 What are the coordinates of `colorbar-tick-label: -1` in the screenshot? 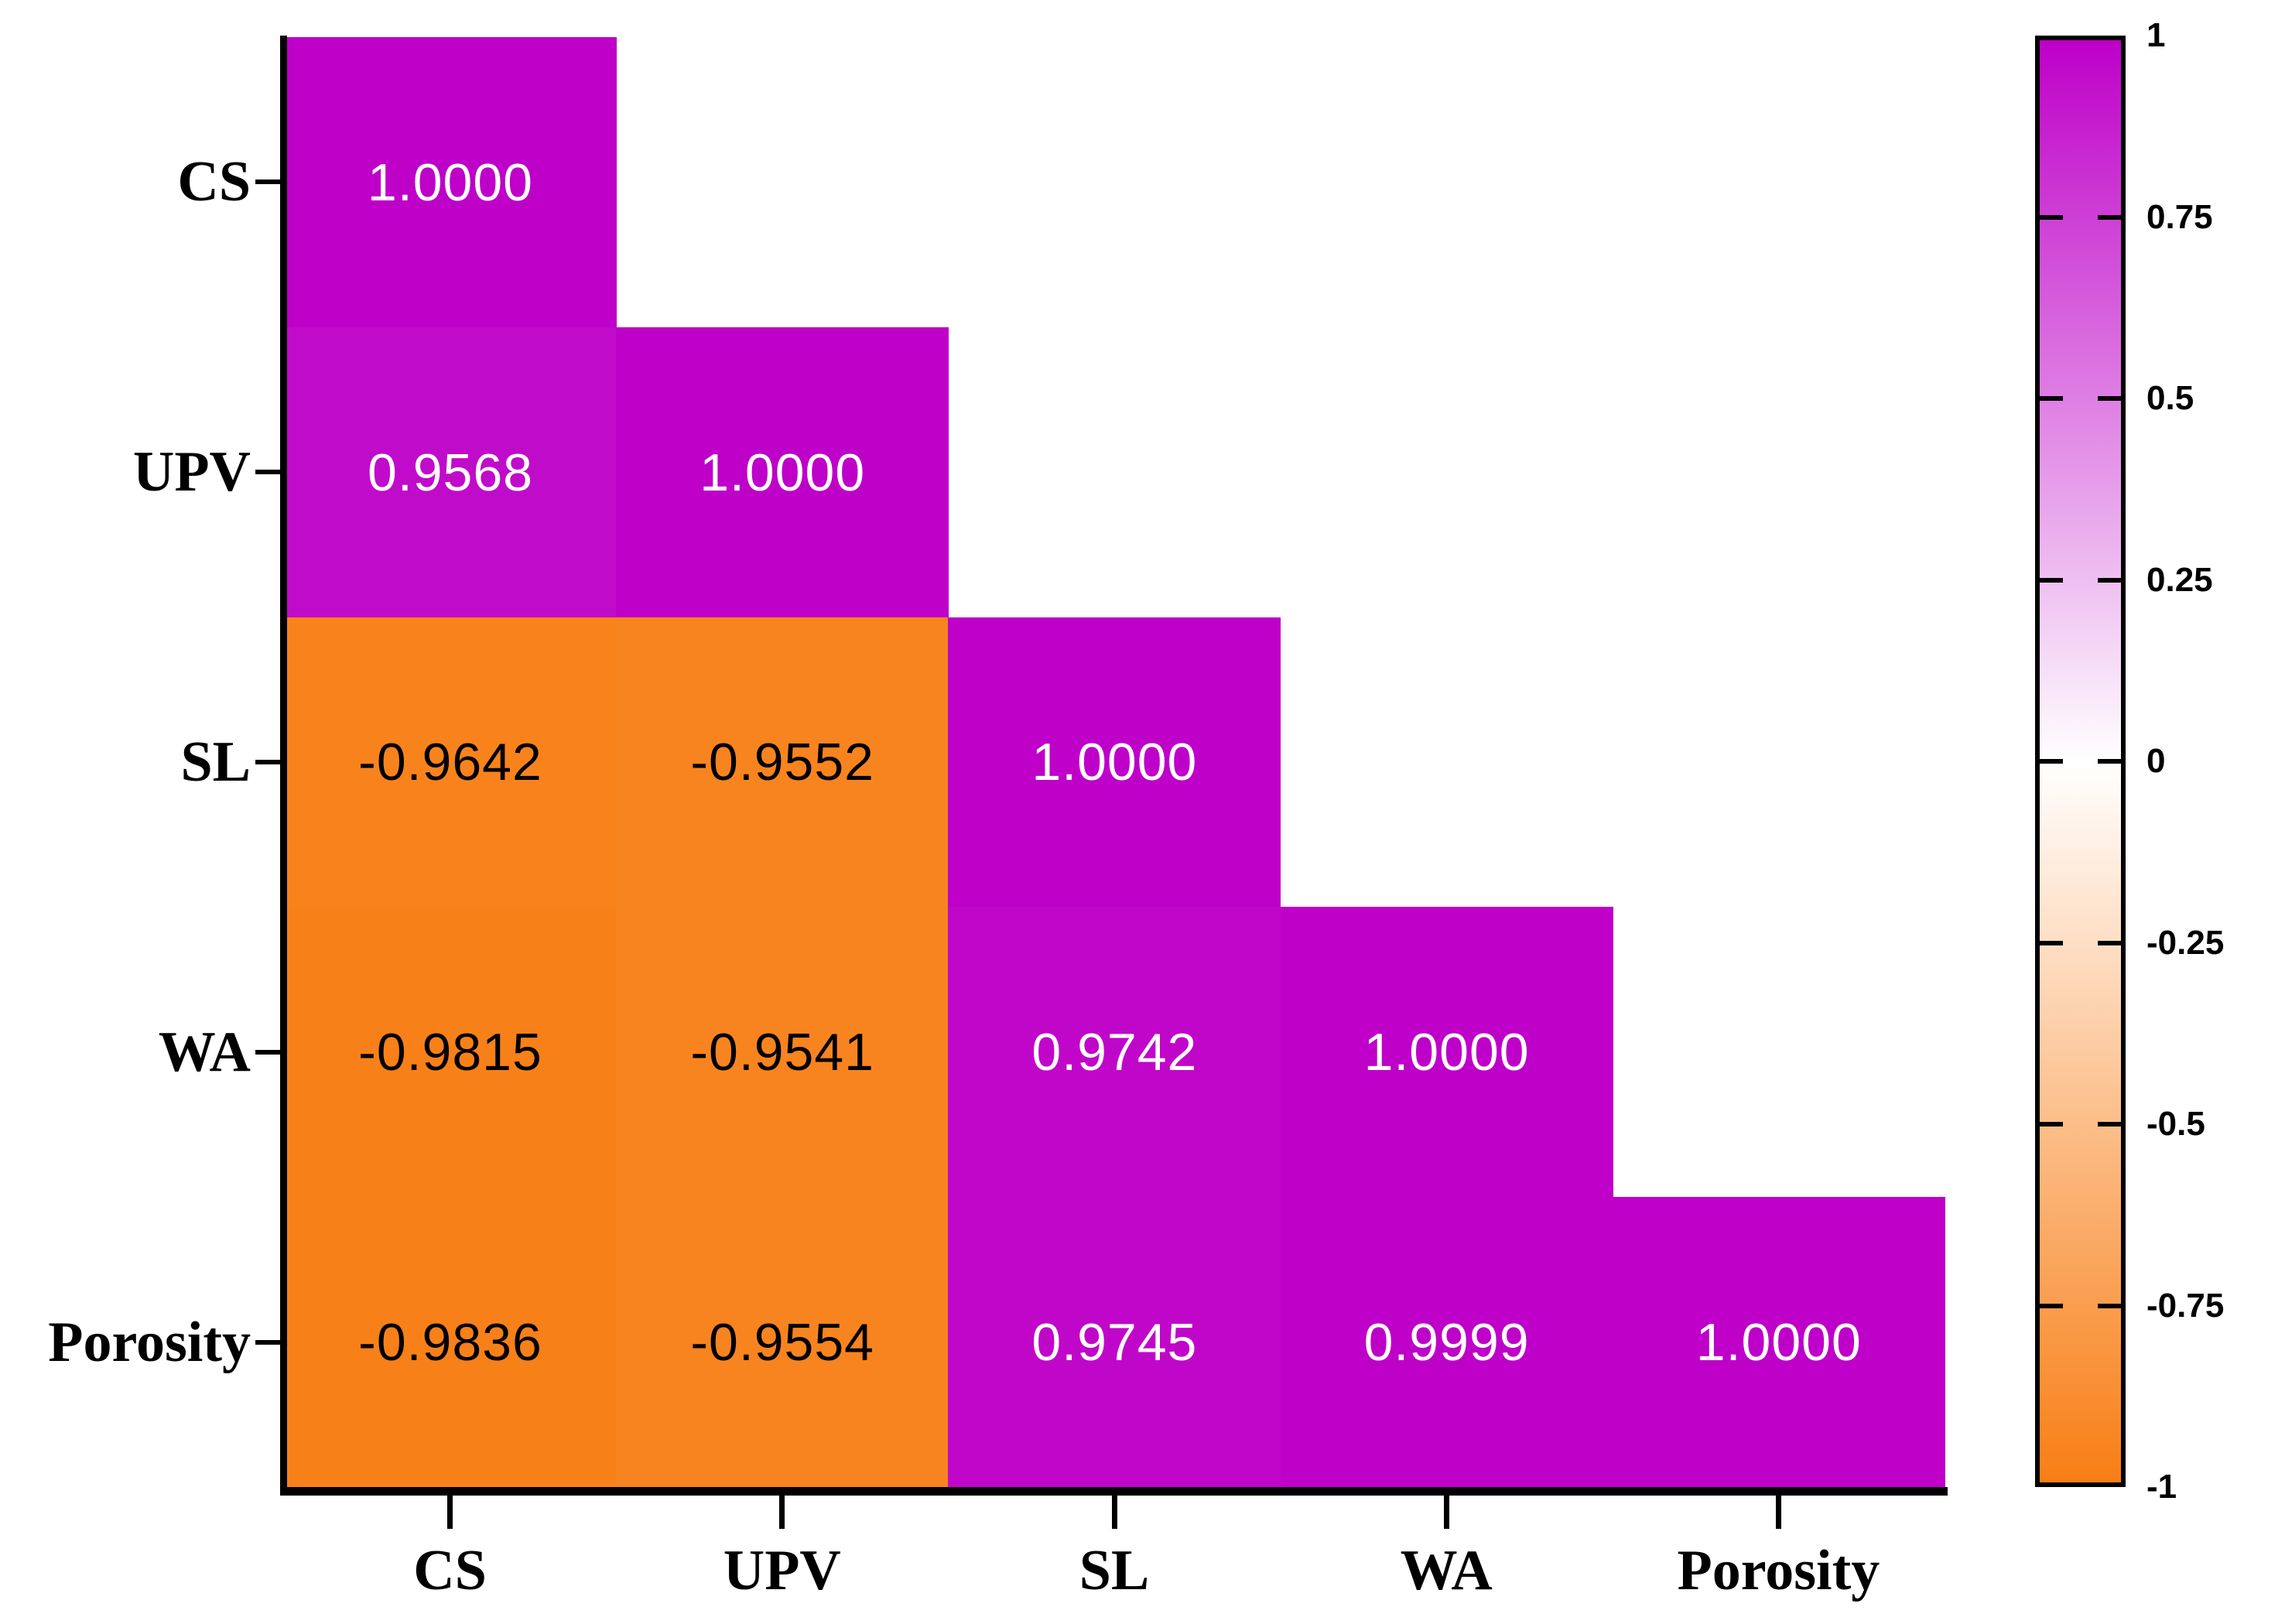 It's located at (2161, 1487).